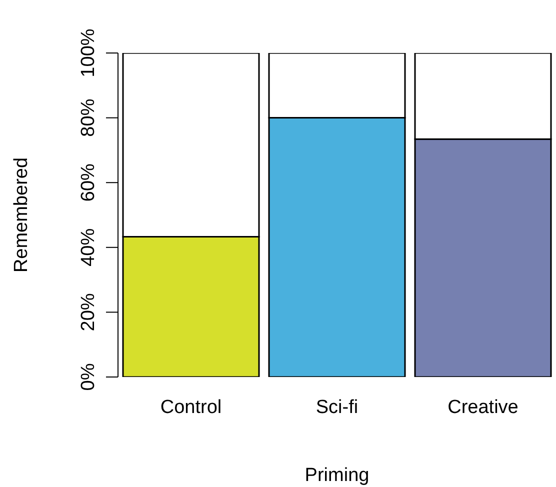 The width and height of the screenshot is (556, 487). Describe the element at coordinates (337, 475) in the screenshot. I see `x-axis-title: Priming` at that location.